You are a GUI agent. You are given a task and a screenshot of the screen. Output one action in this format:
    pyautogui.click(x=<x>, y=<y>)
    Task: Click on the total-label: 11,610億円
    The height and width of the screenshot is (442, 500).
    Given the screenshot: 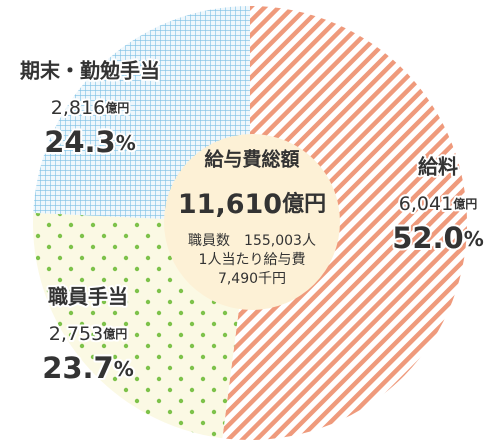 What is the action you would take?
    pyautogui.click(x=252, y=204)
    